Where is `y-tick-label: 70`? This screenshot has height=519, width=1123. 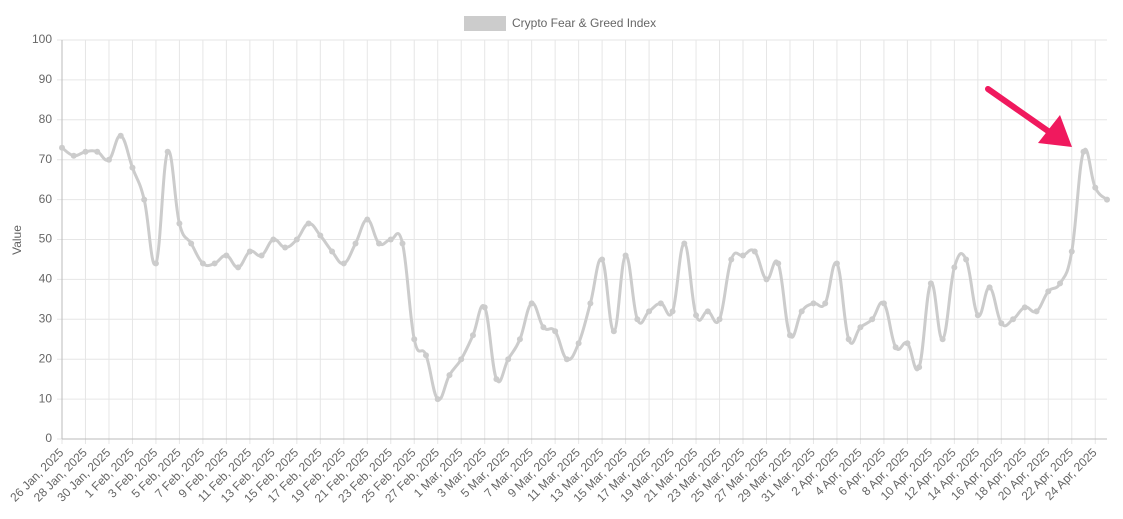 y-tick-label: 70 is located at coordinates (46, 159).